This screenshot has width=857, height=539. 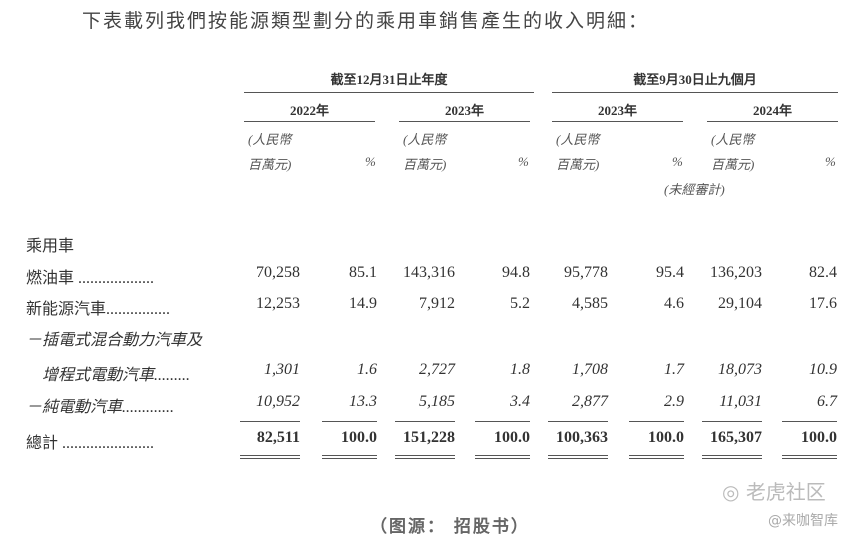 What do you see at coordinates (740, 401) in the screenshot?
I see `table-cell: 11,031` at bounding box center [740, 401].